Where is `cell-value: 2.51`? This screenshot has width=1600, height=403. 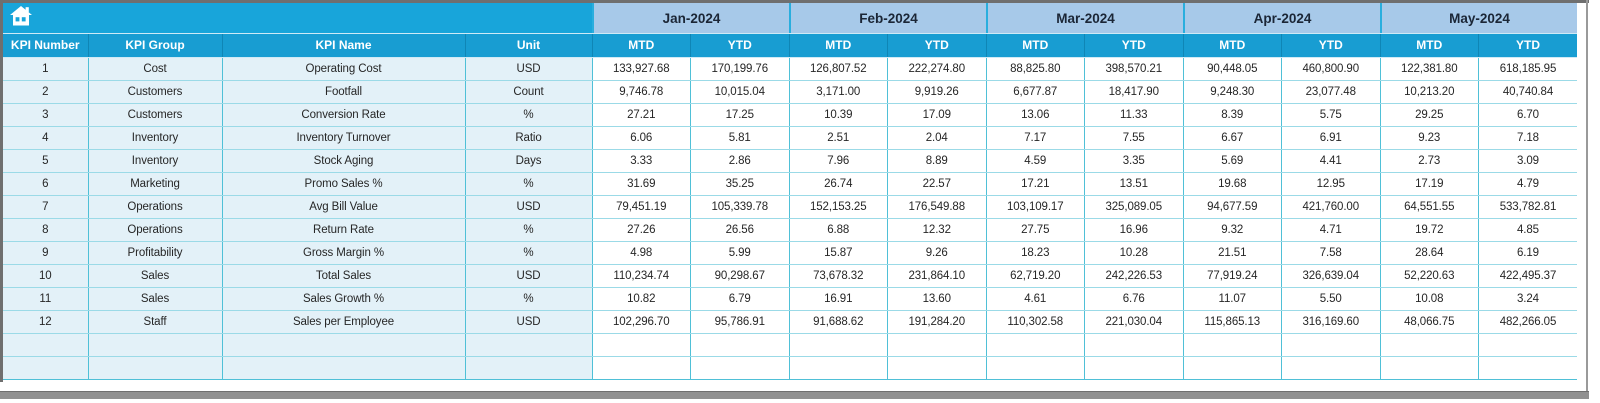 cell-value: 2.51 is located at coordinates (838, 138).